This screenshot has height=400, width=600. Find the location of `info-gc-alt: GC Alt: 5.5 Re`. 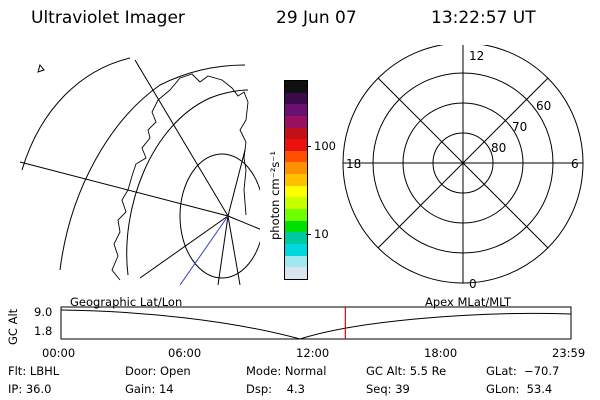

info-gc-alt: GC Alt: 5.5 Re is located at coordinates (406, 371).